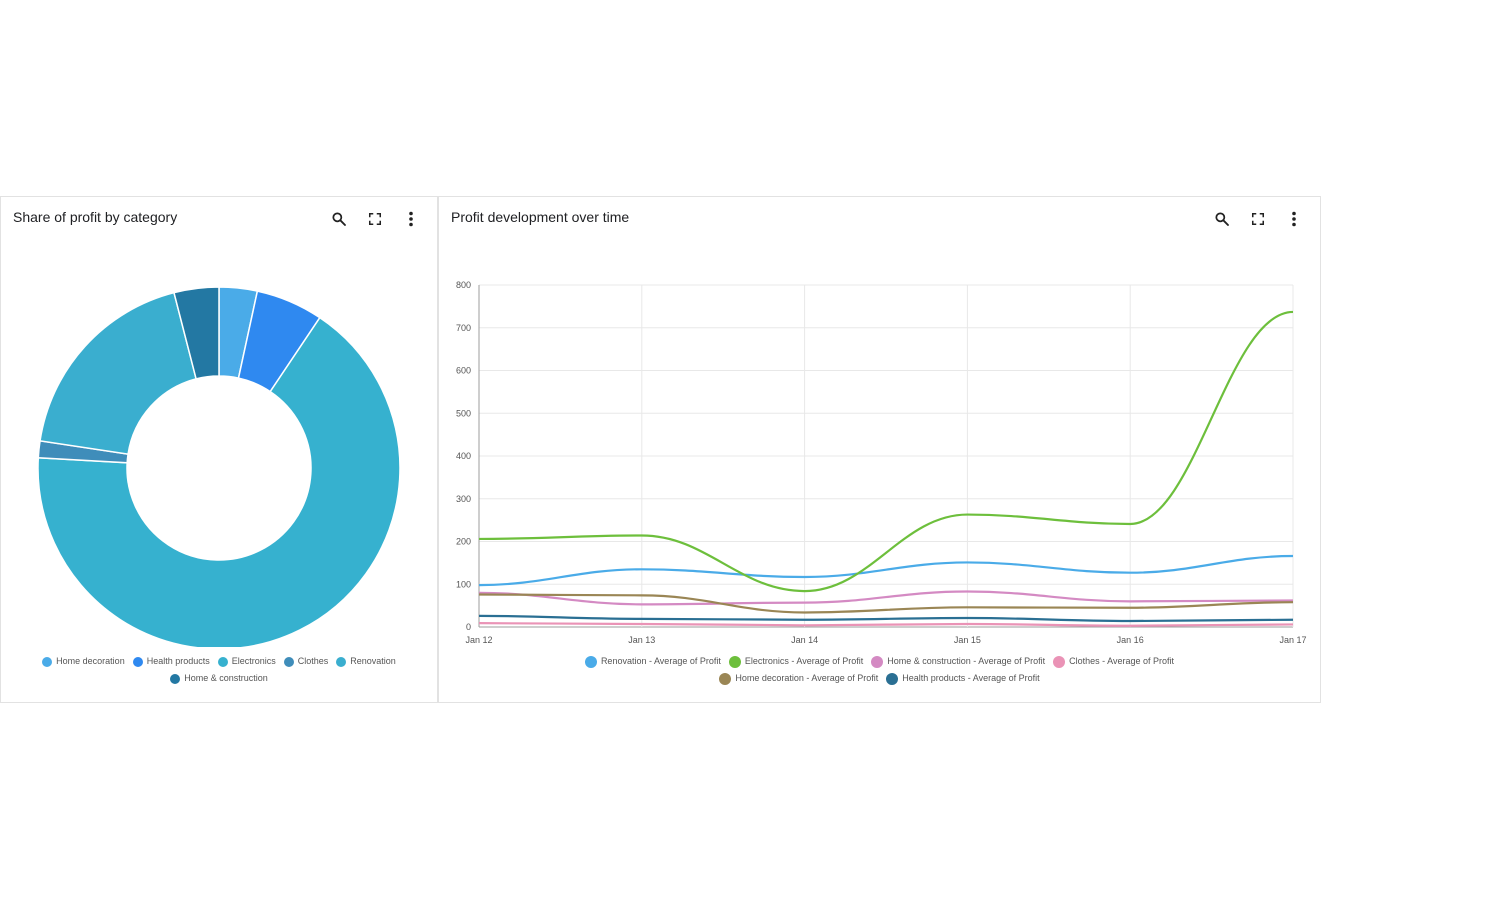 Image resolution: width=1500 pixels, height=900 pixels. What do you see at coordinates (468, 627) in the screenshot?
I see `y-tick-label: 0` at bounding box center [468, 627].